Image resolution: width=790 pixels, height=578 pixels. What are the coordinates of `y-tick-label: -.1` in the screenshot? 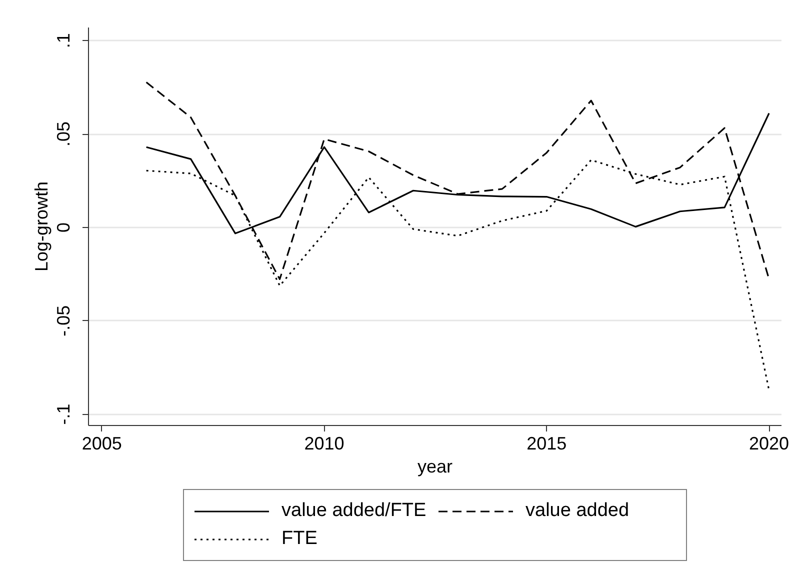 It's located at (64, 414).